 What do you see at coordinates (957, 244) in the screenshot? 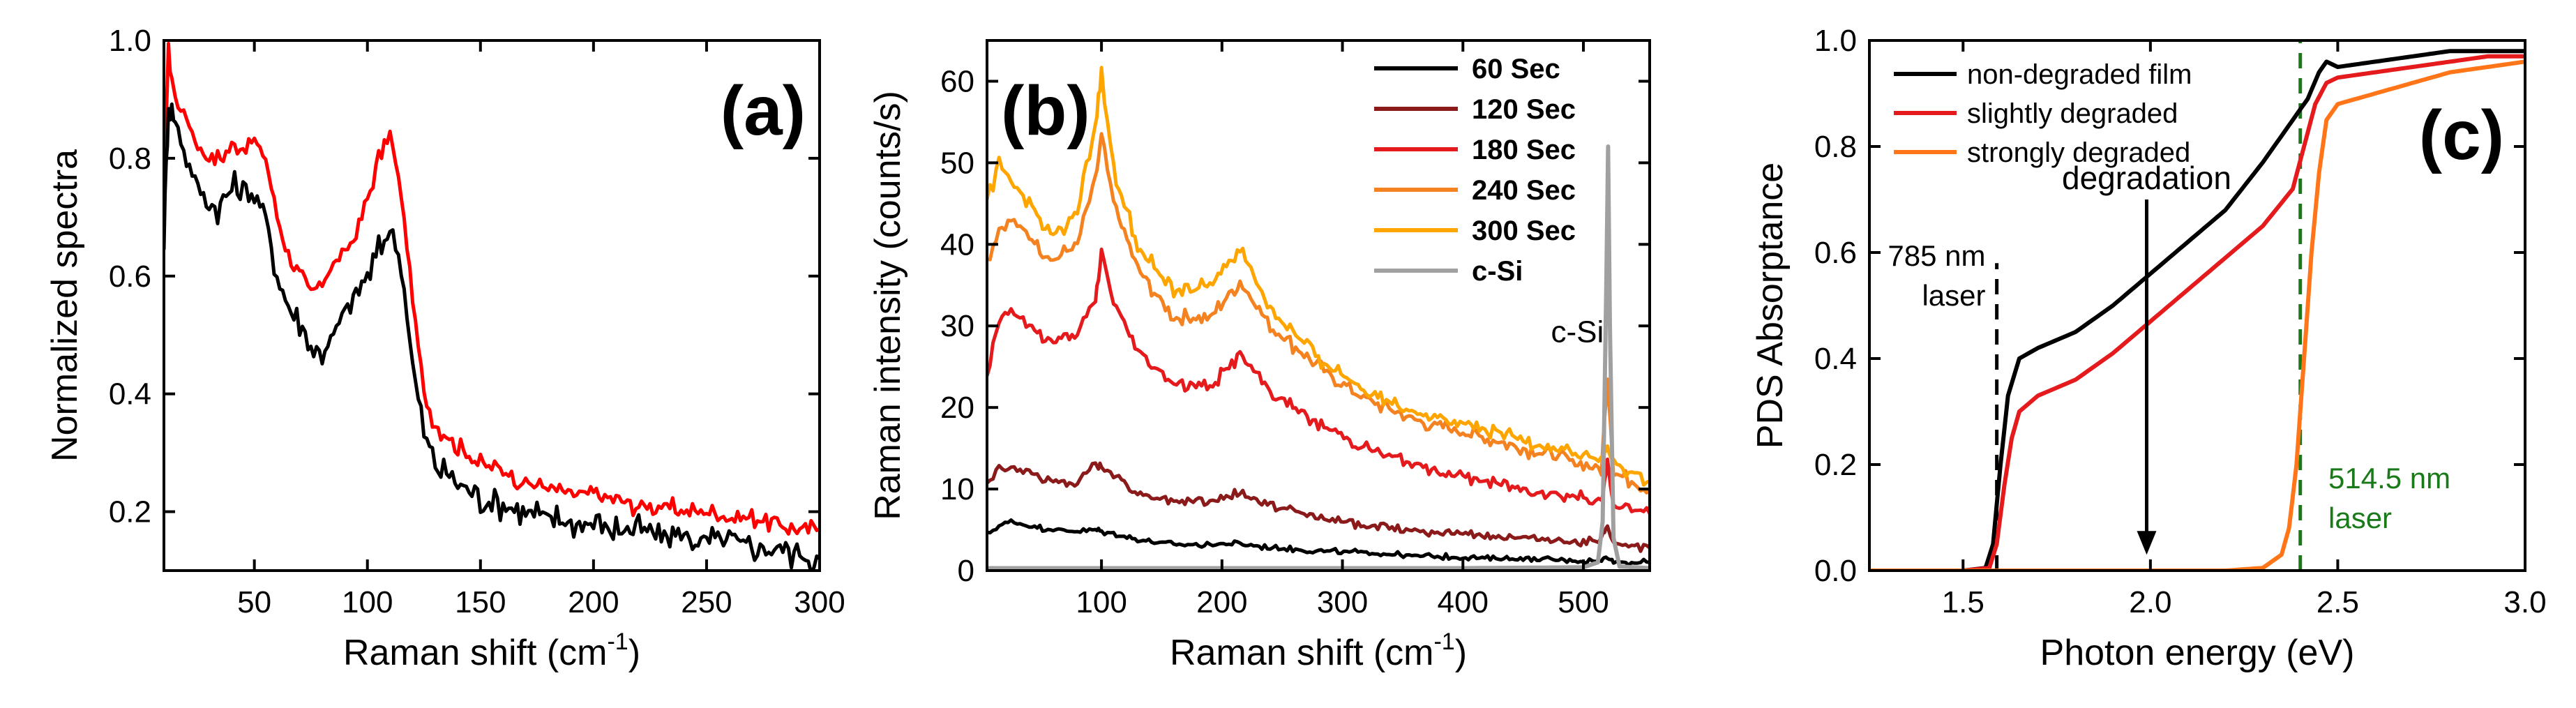
I see `y-tick-label: 40` at bounding box center [957, 244].